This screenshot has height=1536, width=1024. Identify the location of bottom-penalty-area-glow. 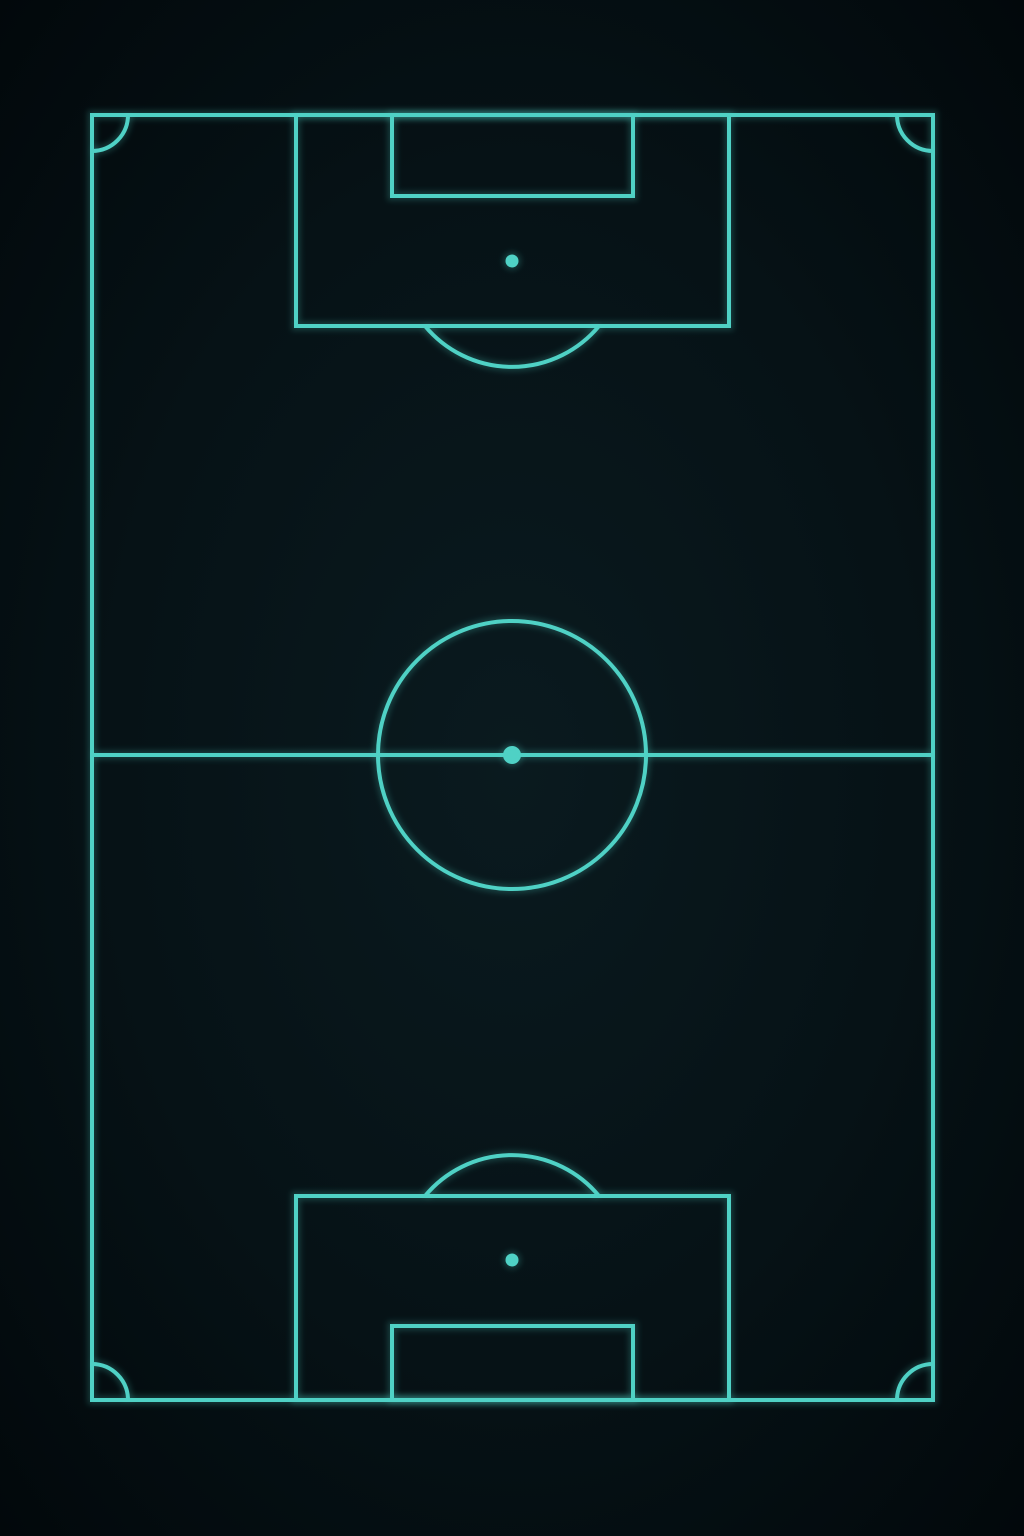
(512, 1298).